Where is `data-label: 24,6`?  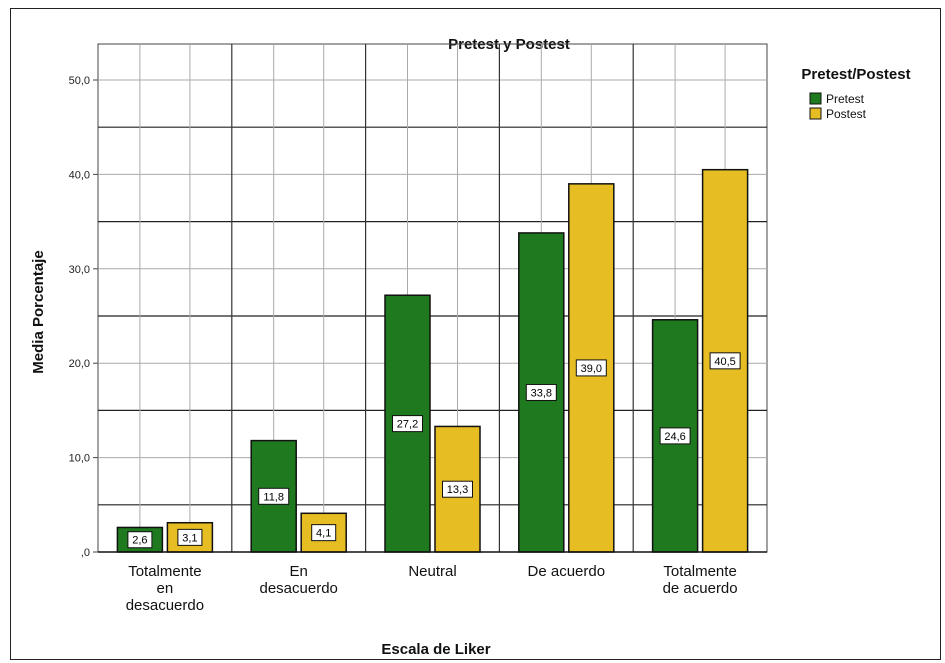
data-label: 24,6 is located at coordinates (674, 437).